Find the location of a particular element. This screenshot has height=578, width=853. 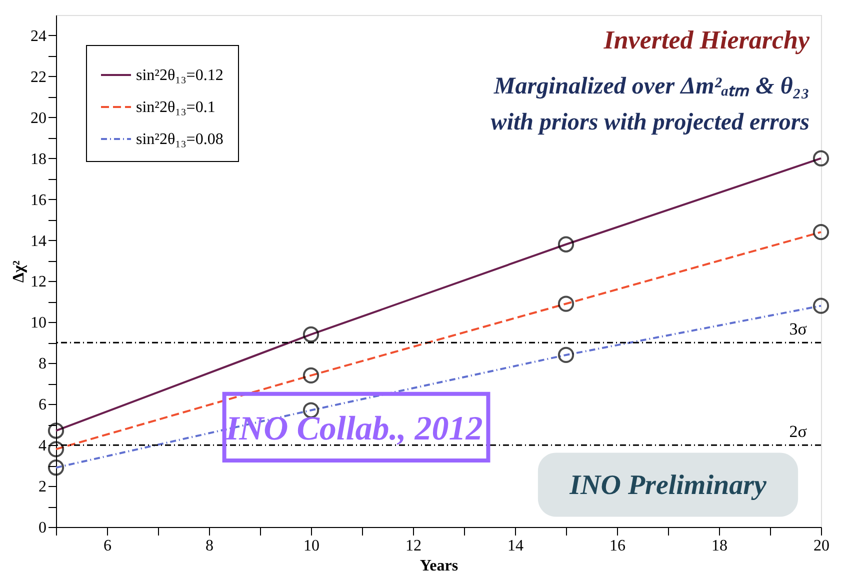

y-tick-label: 8 is located at coordinates (42, 364).